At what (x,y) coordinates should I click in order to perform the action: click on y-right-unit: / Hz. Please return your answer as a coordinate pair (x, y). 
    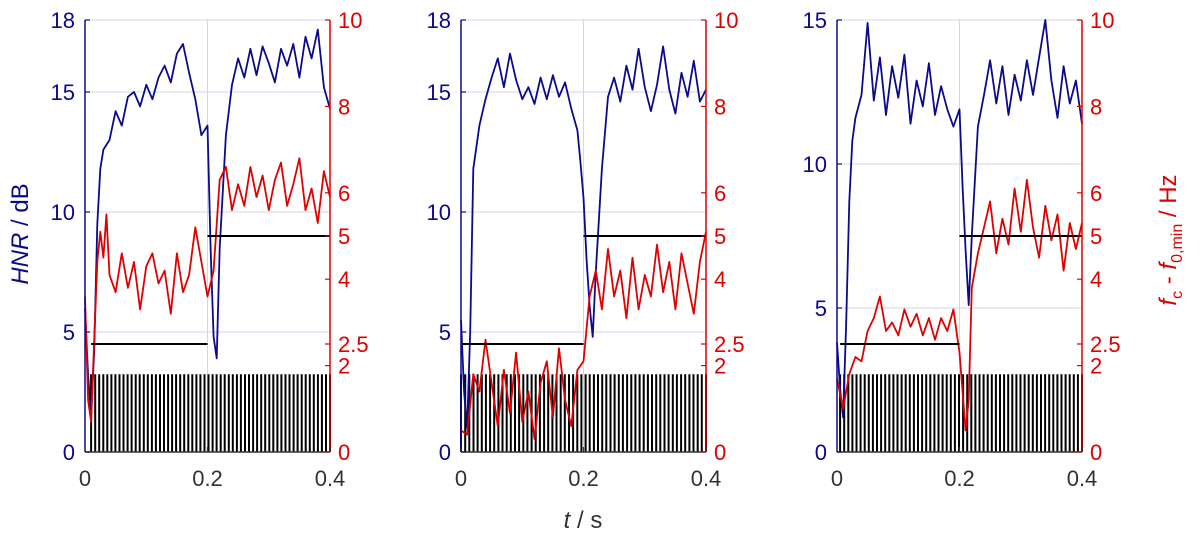
    Looking at the image, I should click on (1168, 198).